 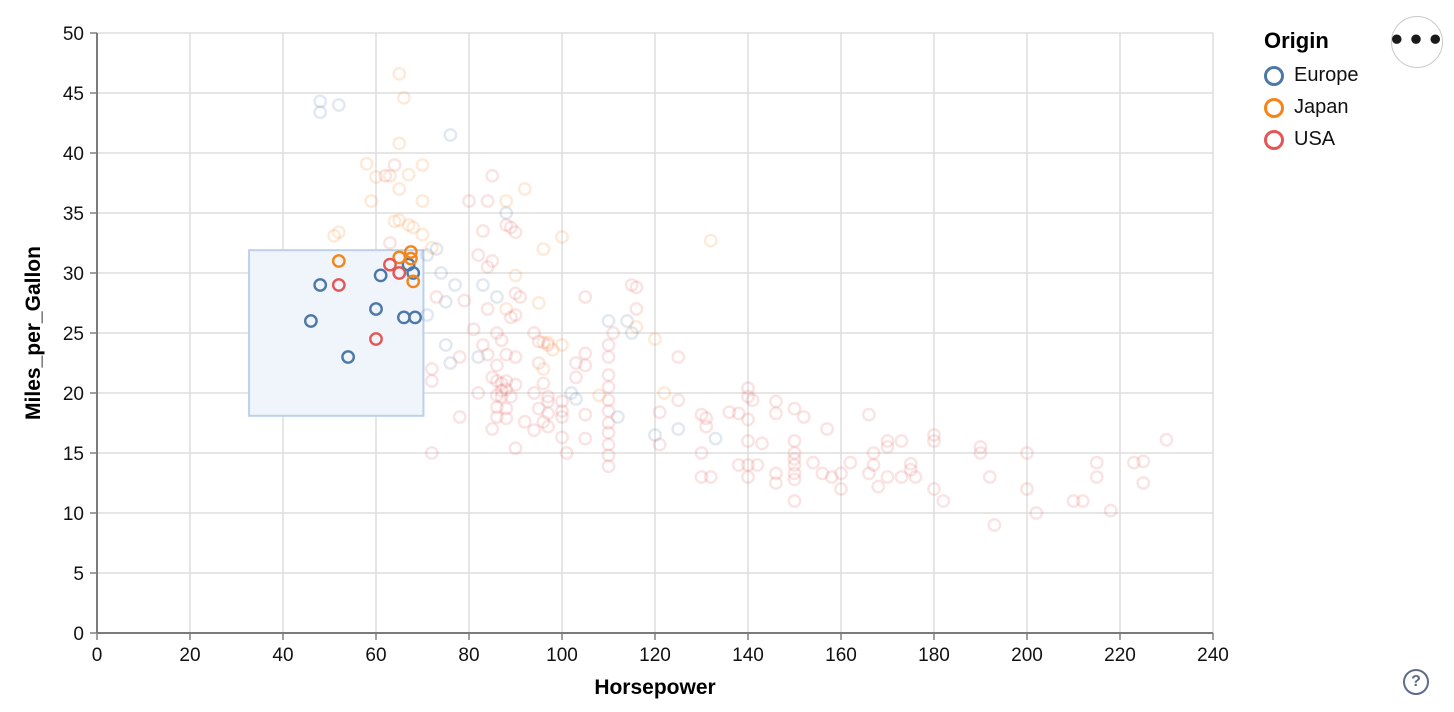 What do you see at coordinates (73, 214) in the screenshot?
I see `y-tick-label: 35` at bounding box center [73, 214].